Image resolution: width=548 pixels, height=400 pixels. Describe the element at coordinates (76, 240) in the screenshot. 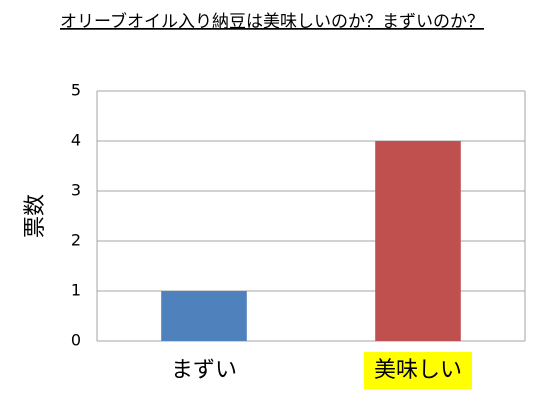

I see `y-tick-label: 2` at that location.